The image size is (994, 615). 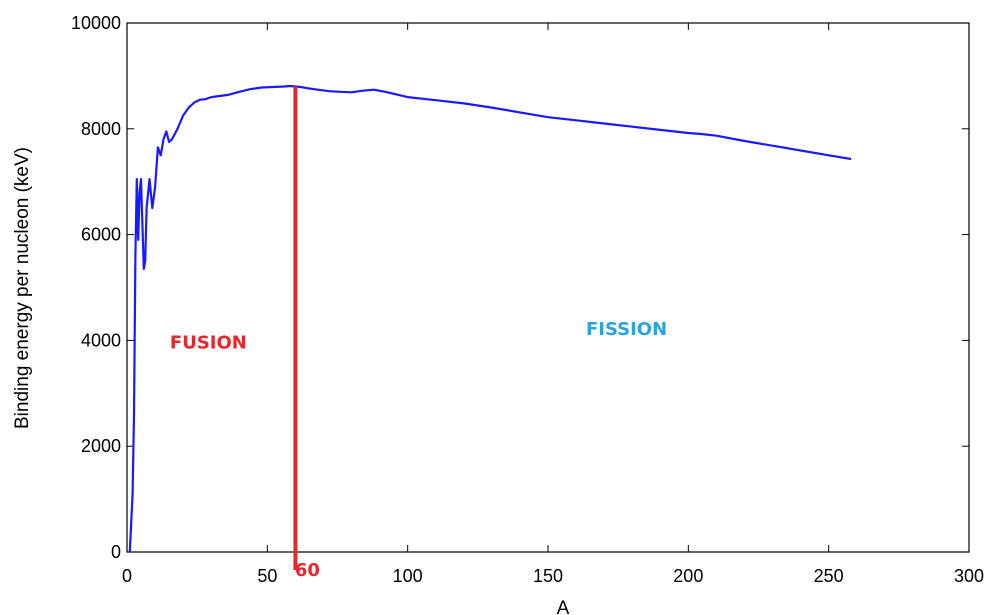 I want to click on annotation-fusion: FUSION, so click(x=208, y=342).